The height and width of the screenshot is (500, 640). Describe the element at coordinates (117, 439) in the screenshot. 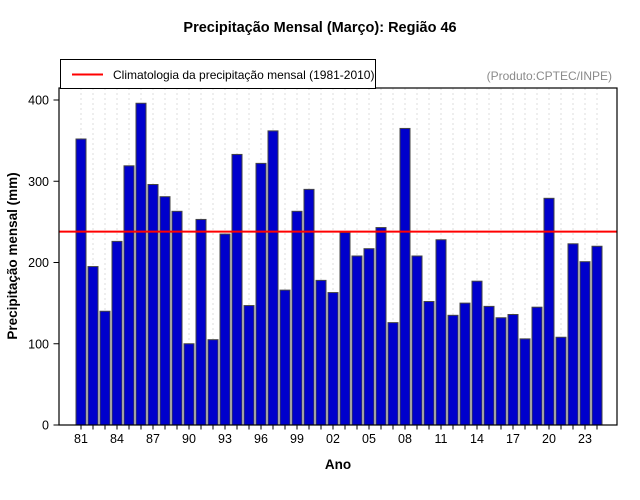

I see `x-tick-label: 84` at that location.